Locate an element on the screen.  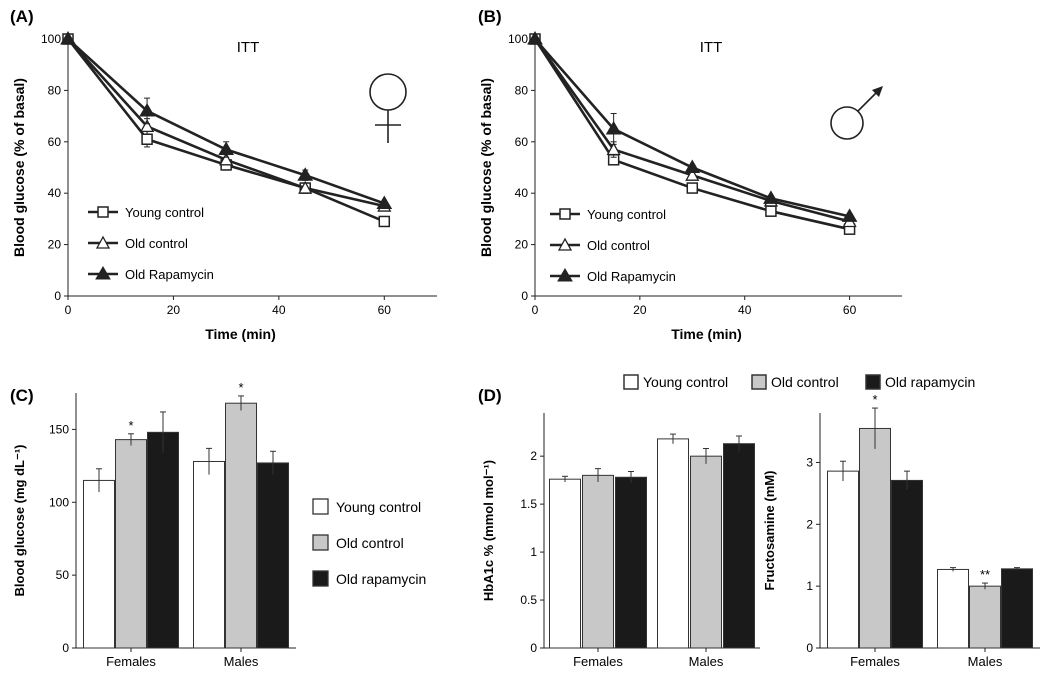
y-tick-label: 1.5 is located at coordinates (528, 504).